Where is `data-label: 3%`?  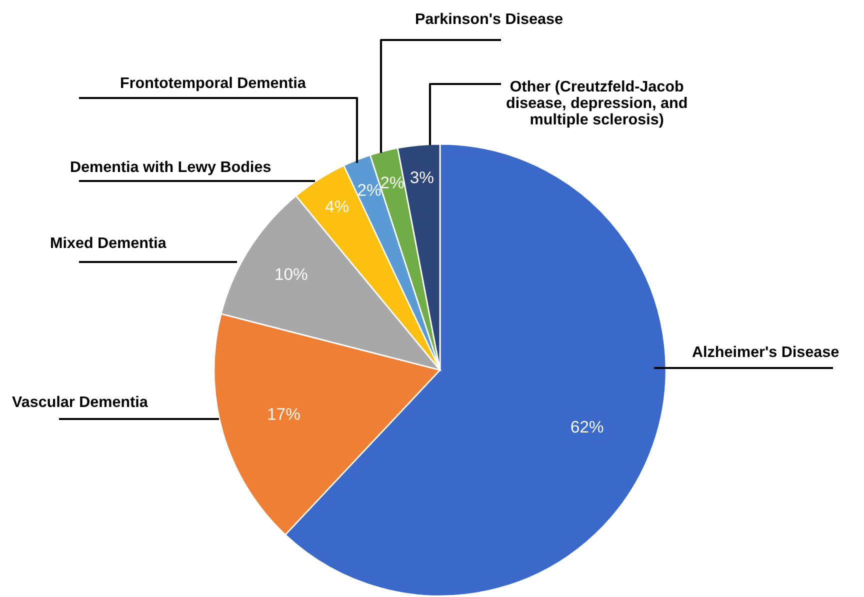 data-label: 3% is located at coordinates (422, 177).